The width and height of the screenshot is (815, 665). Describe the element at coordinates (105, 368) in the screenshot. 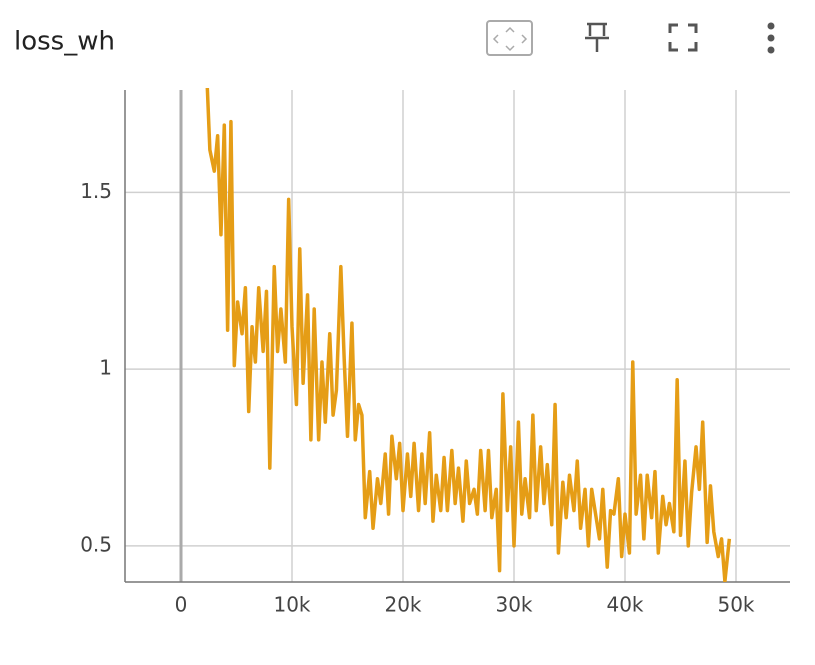

I see `y-tick-label: 1` at that location.